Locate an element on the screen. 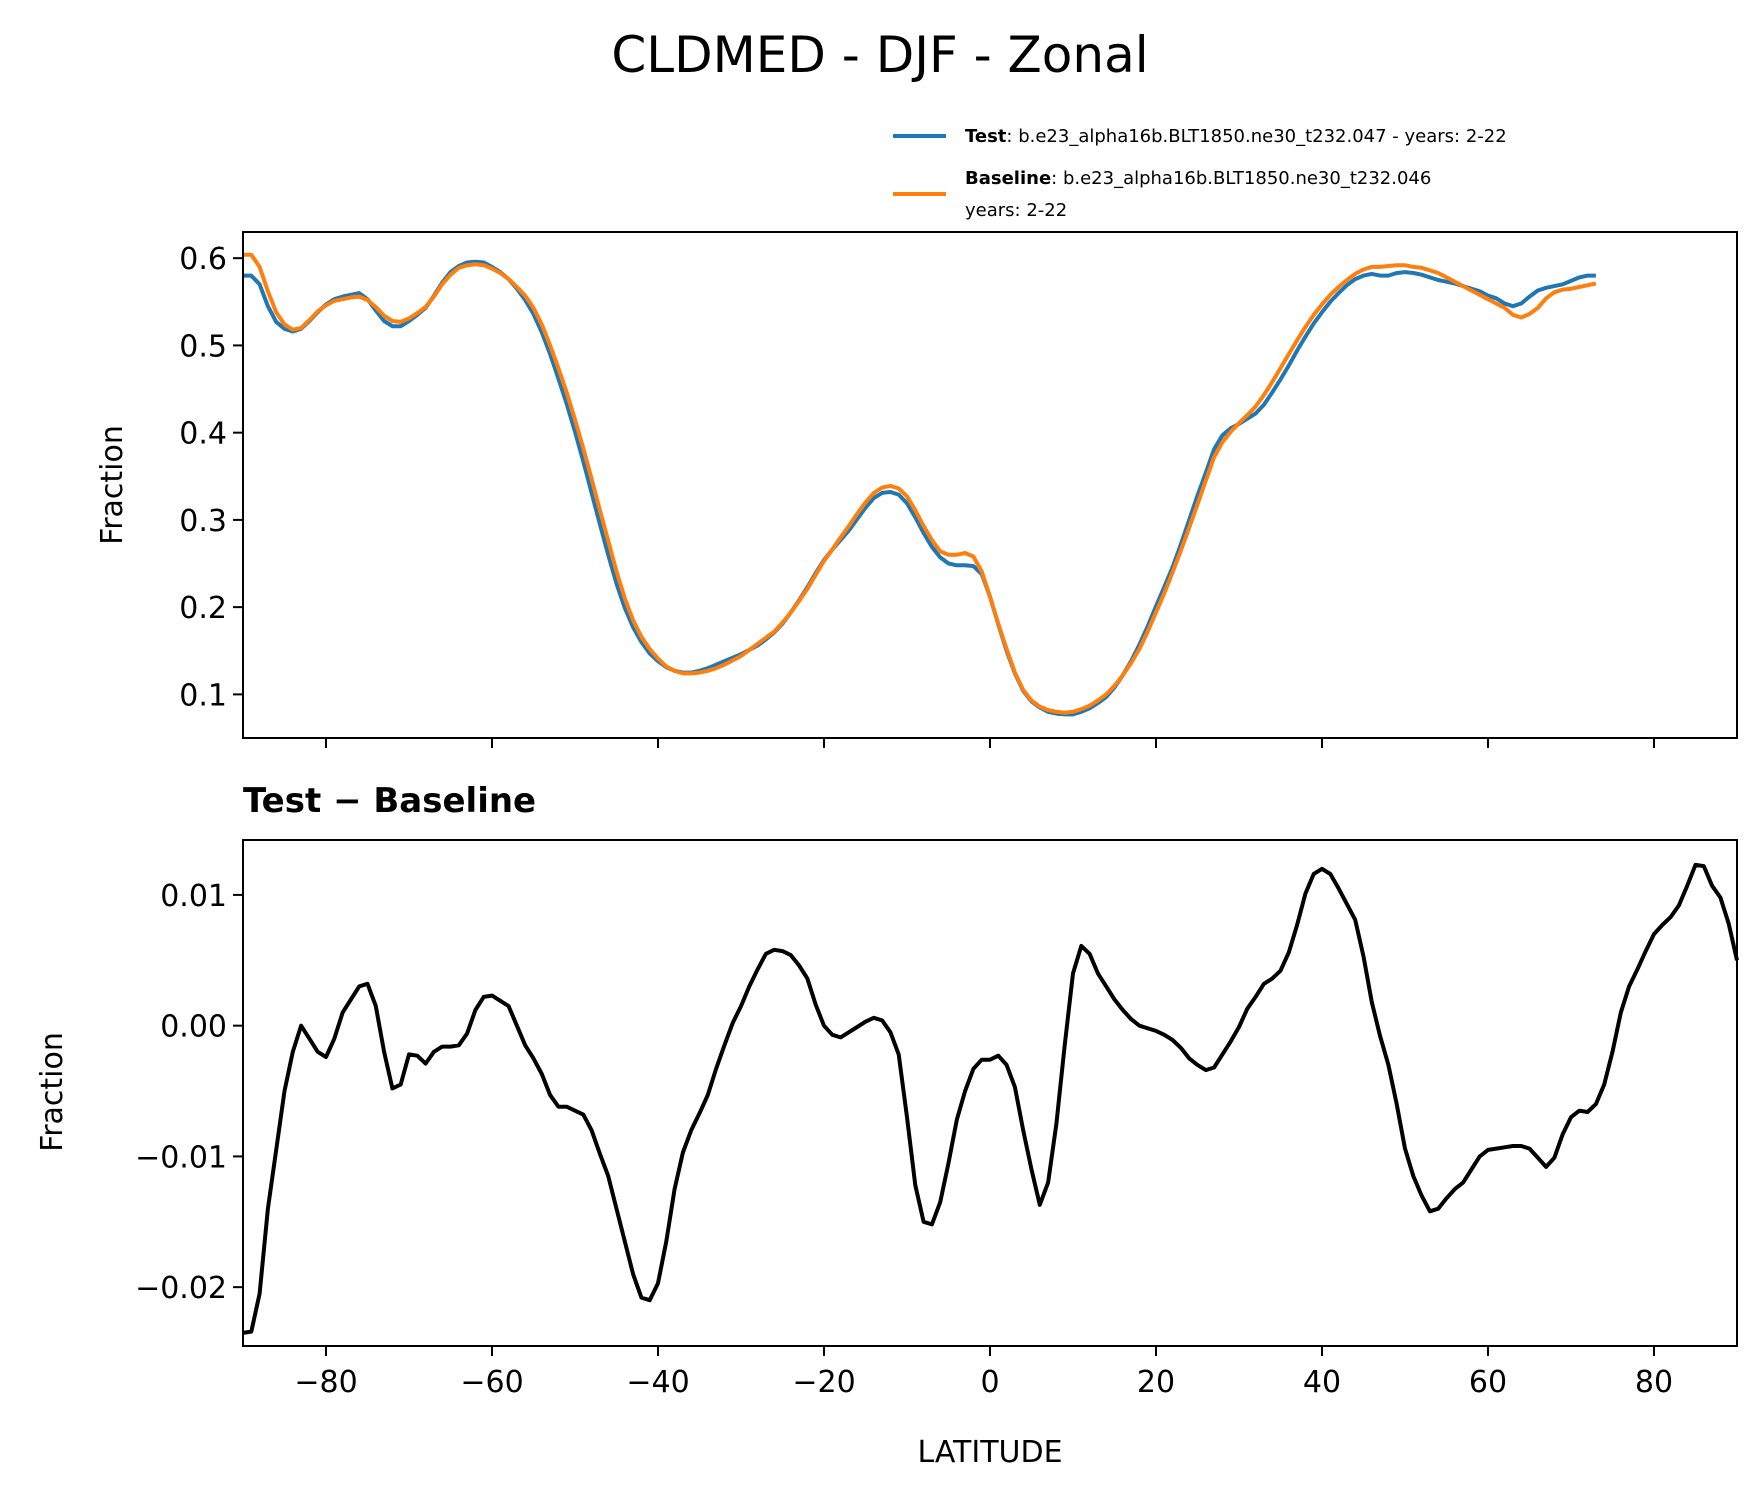  bottom-x-tick-label: −60 is located at coordinates (491, 1382).